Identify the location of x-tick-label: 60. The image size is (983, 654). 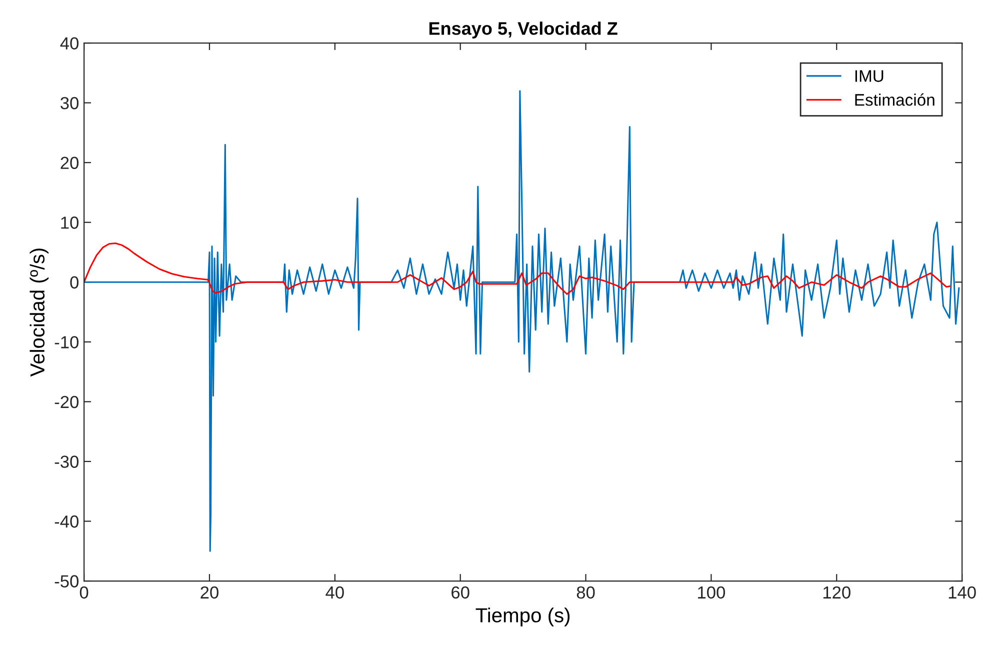
(461, 592).